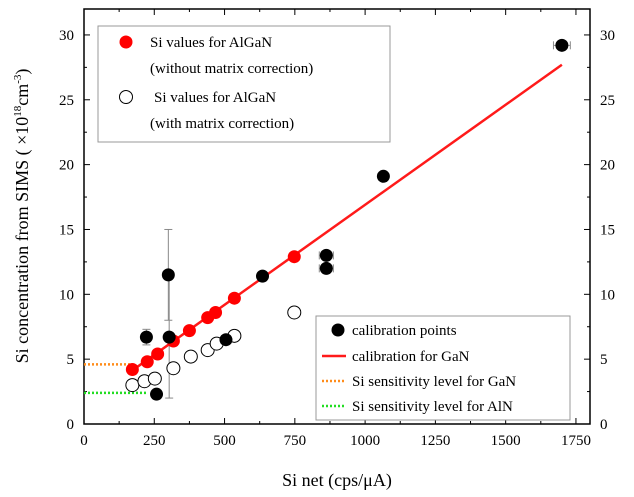 The width and height of the screenshot is (634, 497). What do you see at coordinates (506, 441) in the screenshot?
I see `x-tick-label: 1500` at bounding box center [506, 441].